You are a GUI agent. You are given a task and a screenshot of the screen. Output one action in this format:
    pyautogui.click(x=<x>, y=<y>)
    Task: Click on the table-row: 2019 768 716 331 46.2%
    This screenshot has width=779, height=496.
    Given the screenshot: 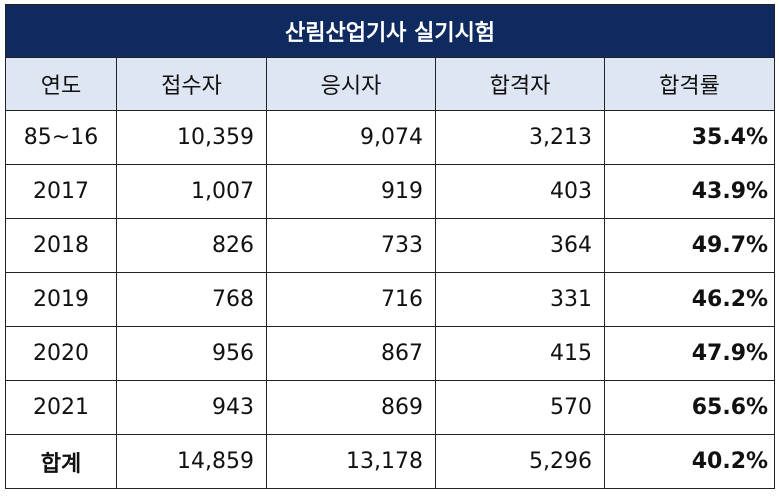 What is the action you would take?
    pyautogui.click(x=390, y=299)
    